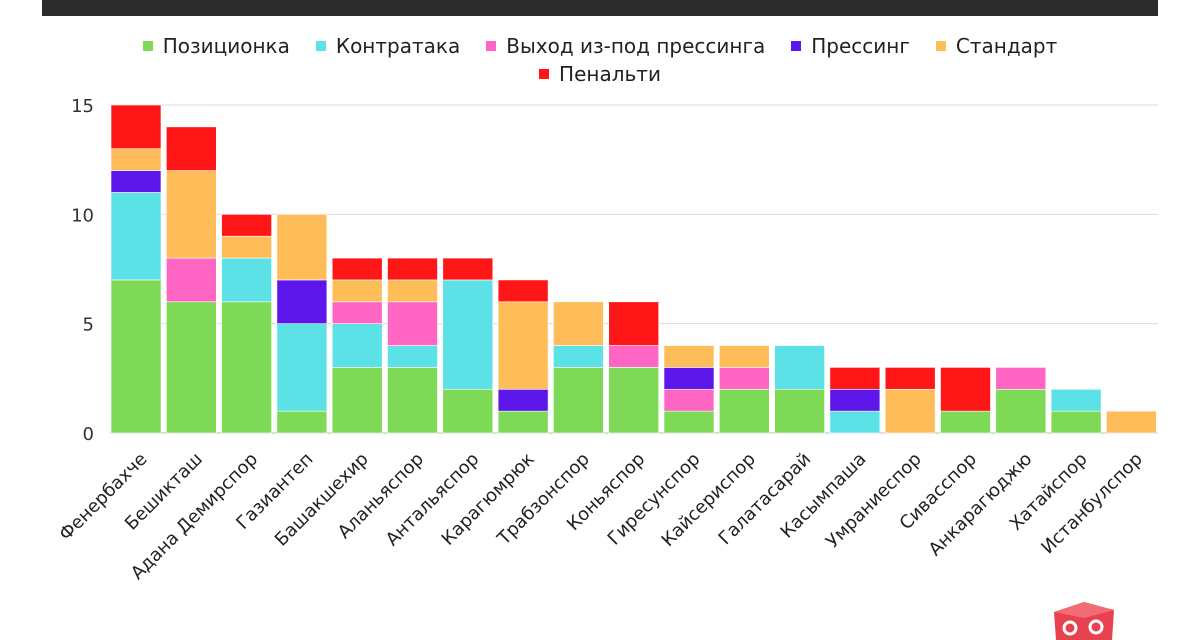  I want to click on legend-swatch-pressing, so click(796, 46).